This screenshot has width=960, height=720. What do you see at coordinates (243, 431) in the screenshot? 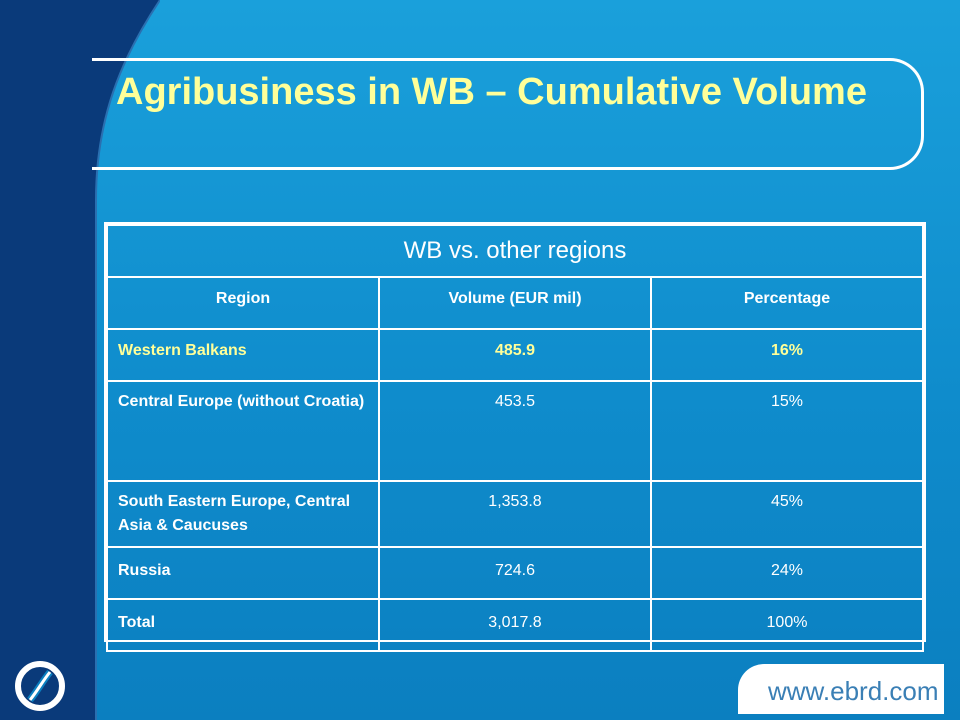
I see `cell-region: Central Europe (without Croatia)` at bounding box center [243, 431].